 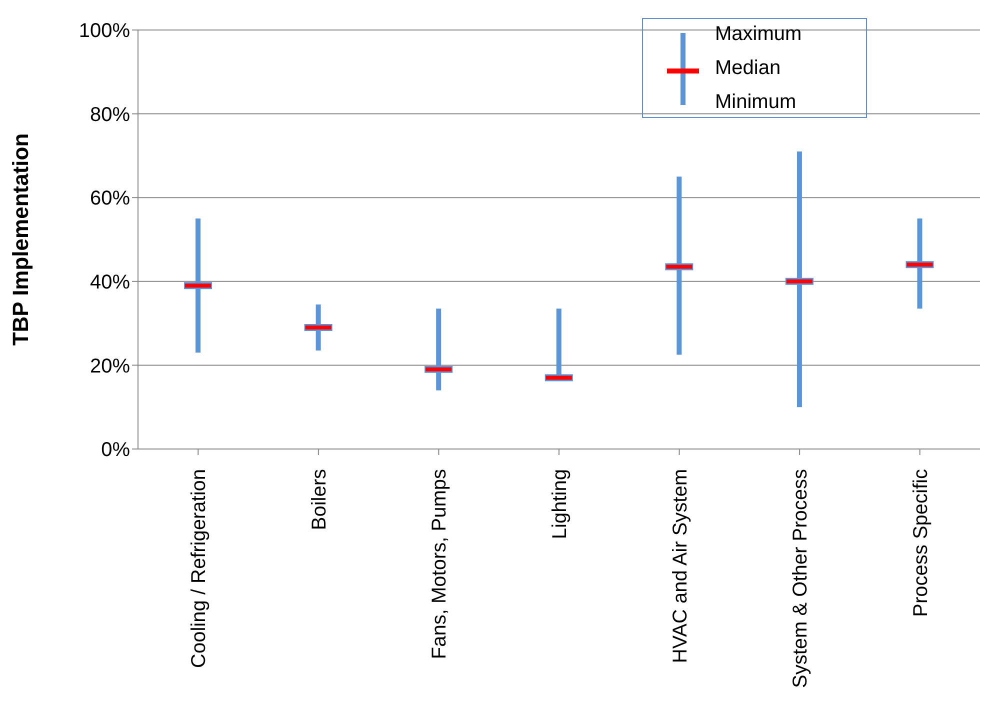 I want to click on x-tick-label: HVAC and Air System, so click(x=680, y=566).